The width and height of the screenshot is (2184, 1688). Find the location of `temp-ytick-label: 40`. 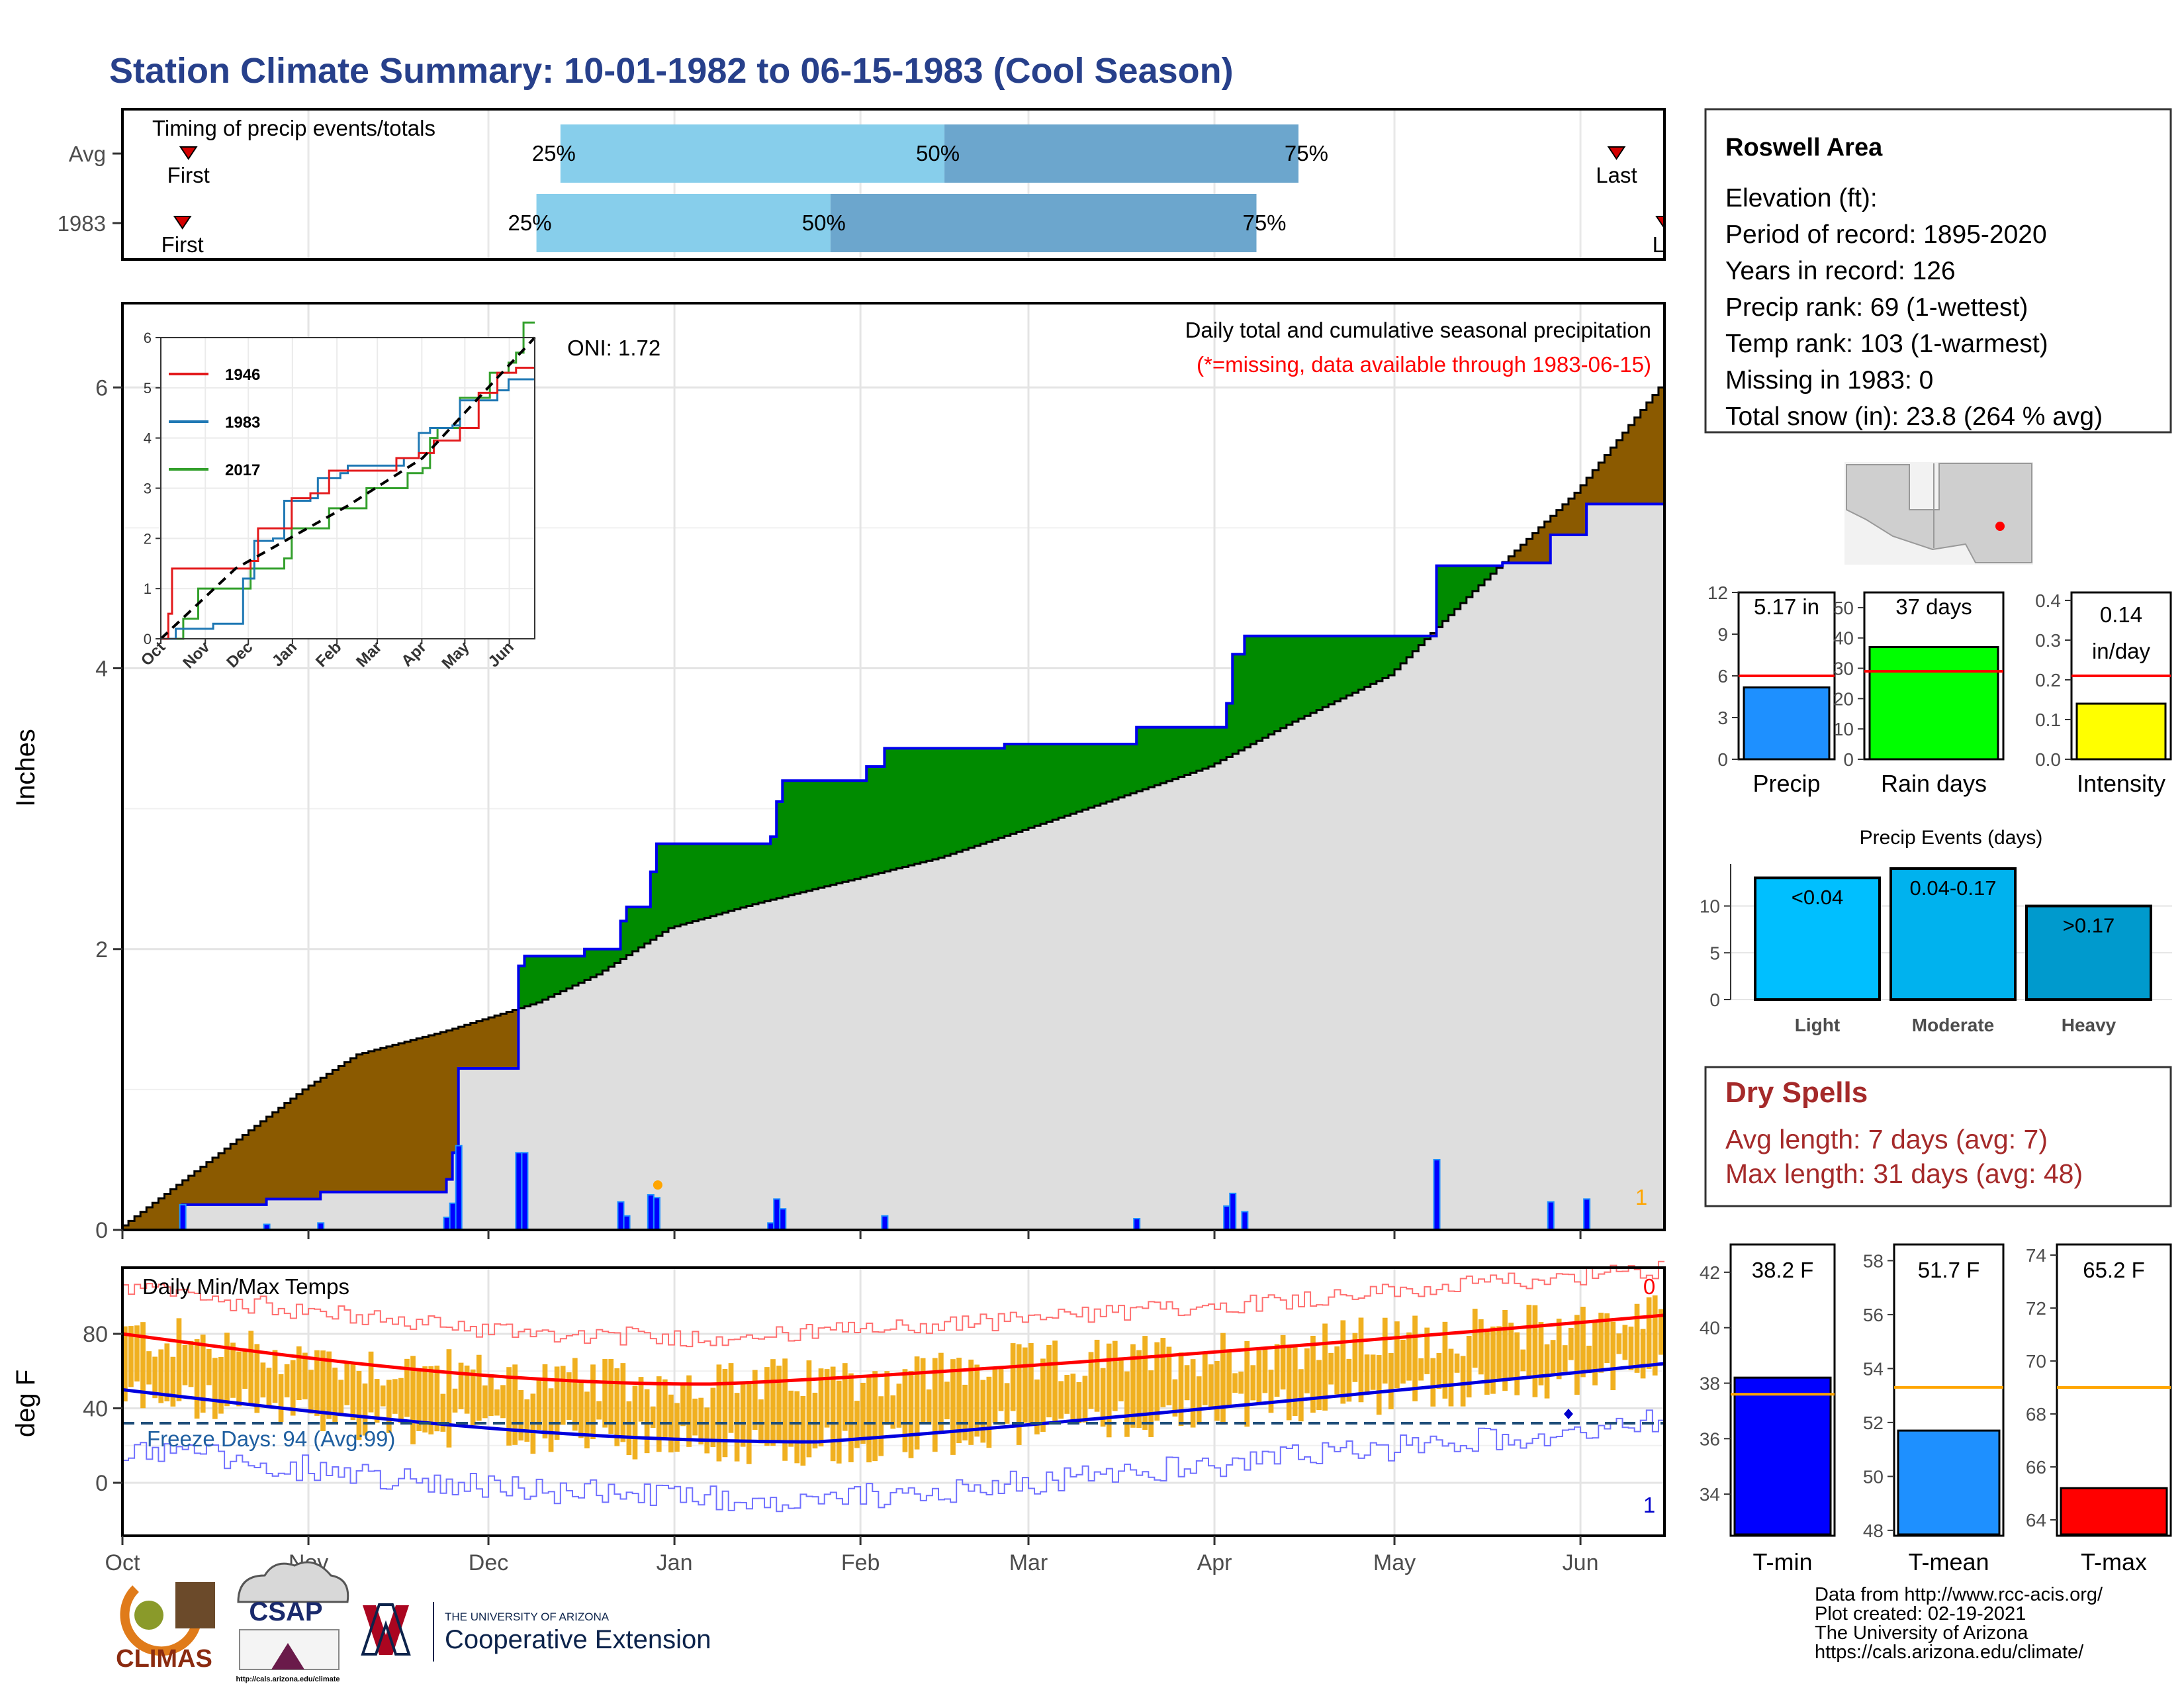

temp-ytick-label: 40 is located at coordinates (1710, 1328).